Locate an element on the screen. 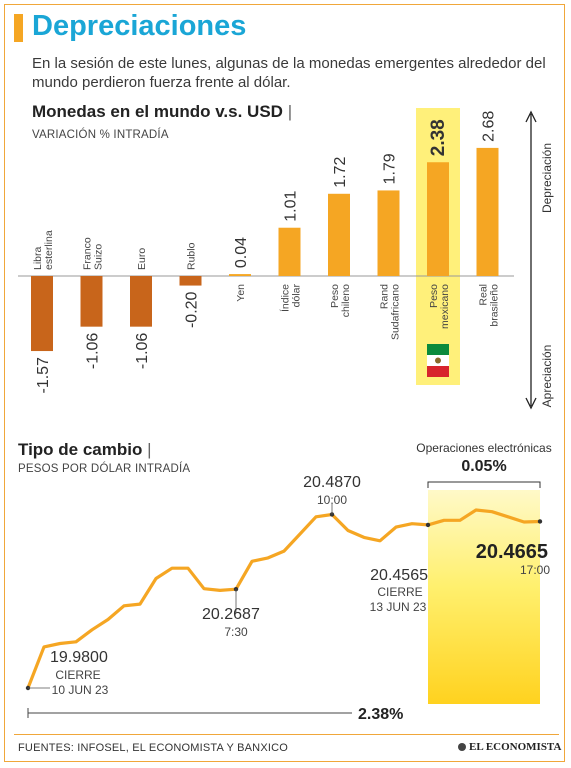 The width and height of the screenshot is (571, 768). appreciation-label: Apreciación is located at coordinates (547, 376).